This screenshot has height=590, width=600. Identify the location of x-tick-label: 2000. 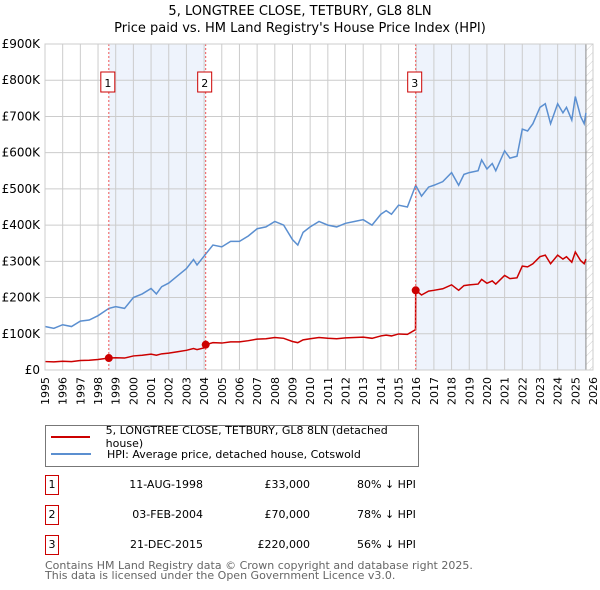
(133, 391).